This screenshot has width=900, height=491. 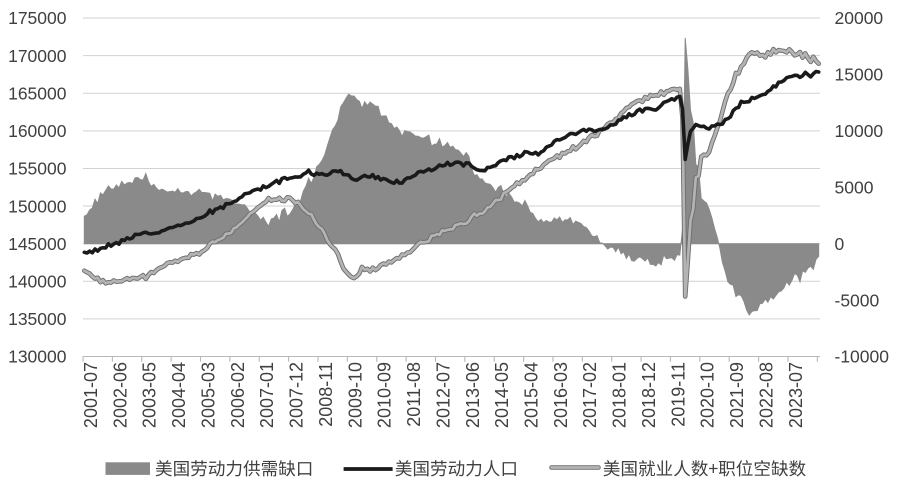 What do you see at coordinates (37, 169) in the screenshot?
I see `svg-text: 155000` at bounding box center [37, 169].